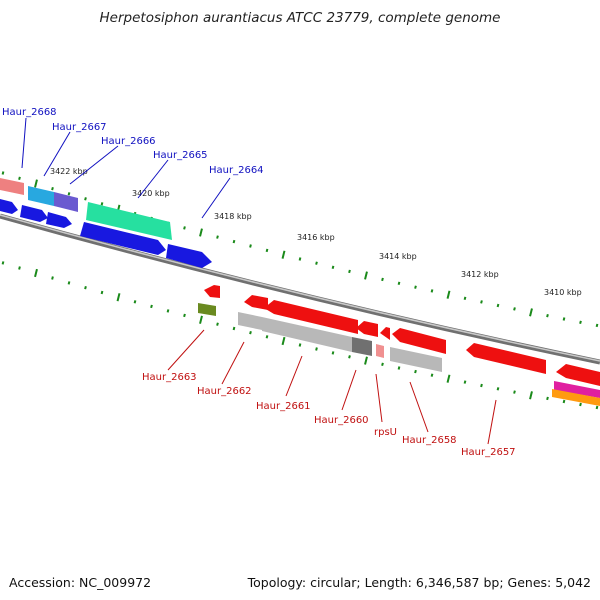  What do you see at coordinates (80, 582) in the screenshot?
I see `accession-text: Accession: NC_009972` at bounding box center [80, 582].